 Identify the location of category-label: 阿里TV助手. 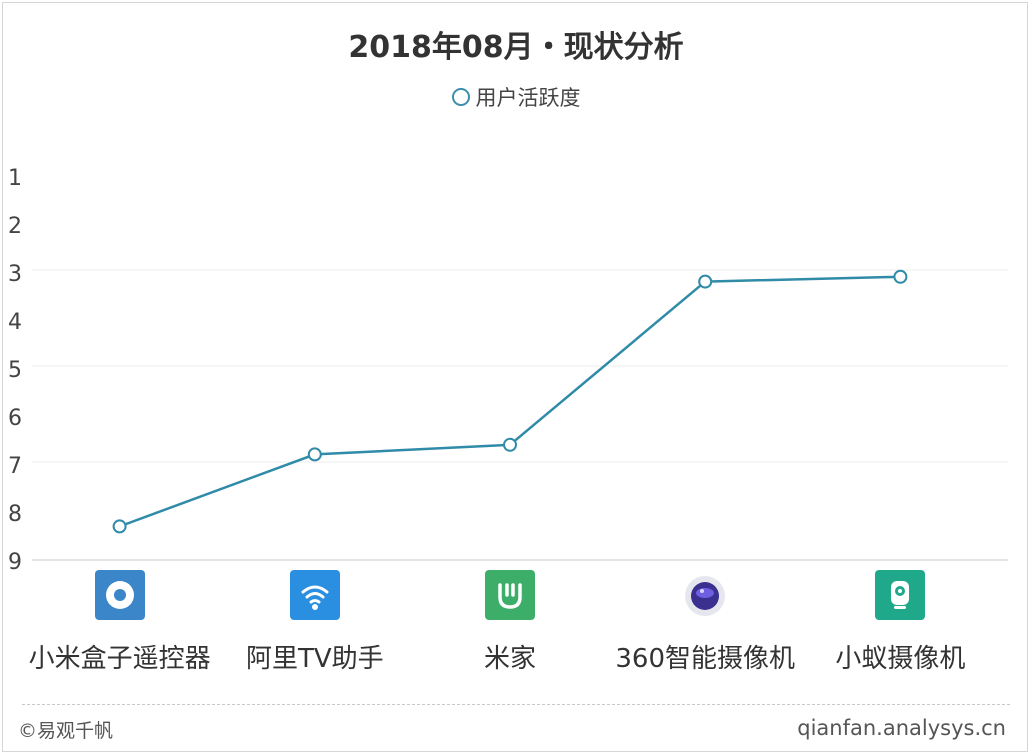
(314, 659).